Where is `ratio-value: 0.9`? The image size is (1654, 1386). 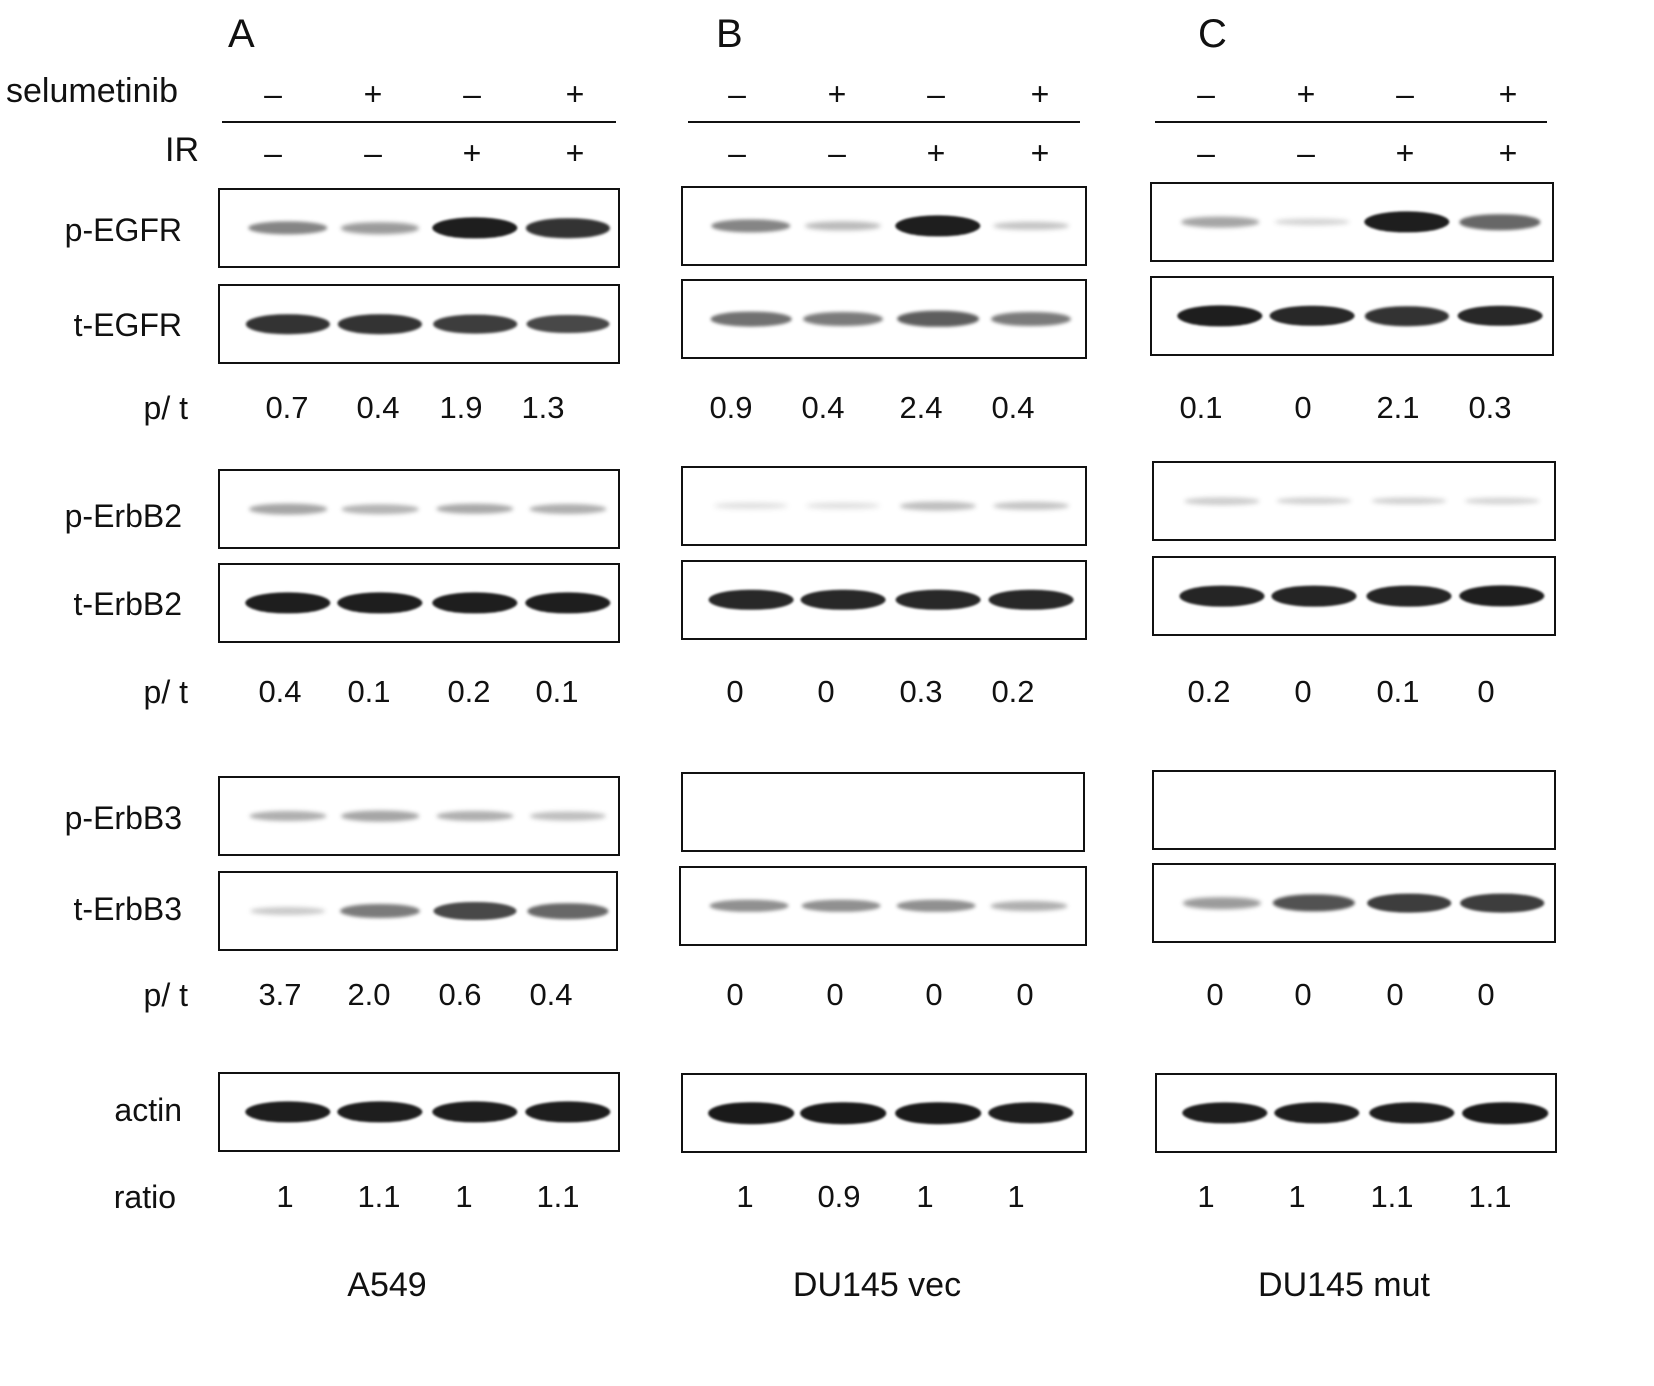
ratio-value: 0.9 is located at coordinates (731, 407).